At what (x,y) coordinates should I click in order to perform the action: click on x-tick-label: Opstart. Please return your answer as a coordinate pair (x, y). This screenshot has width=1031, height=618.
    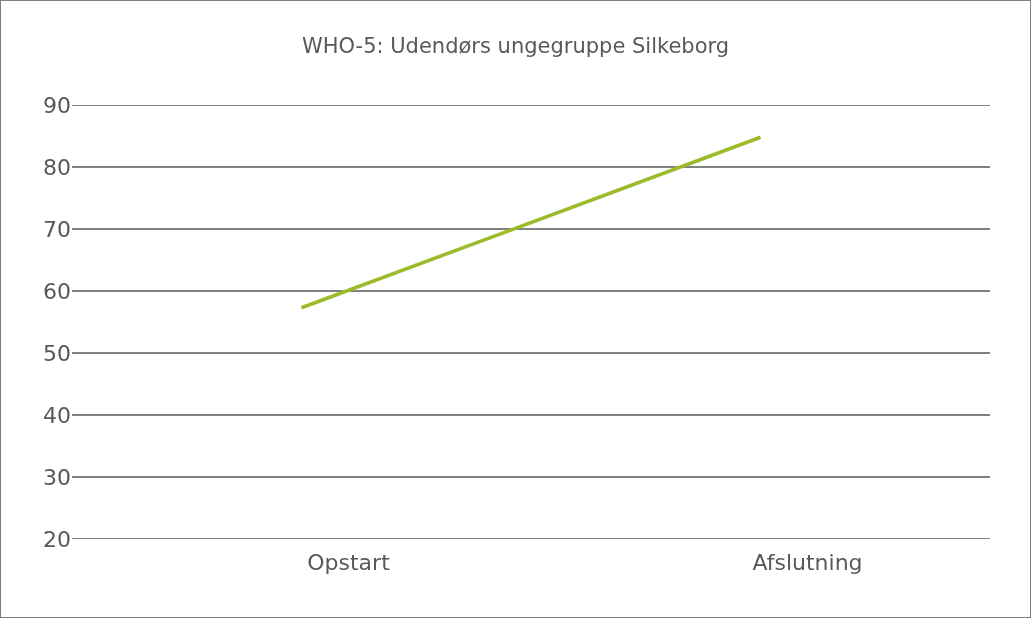
    Looking at the image, I should click on (349, 562).